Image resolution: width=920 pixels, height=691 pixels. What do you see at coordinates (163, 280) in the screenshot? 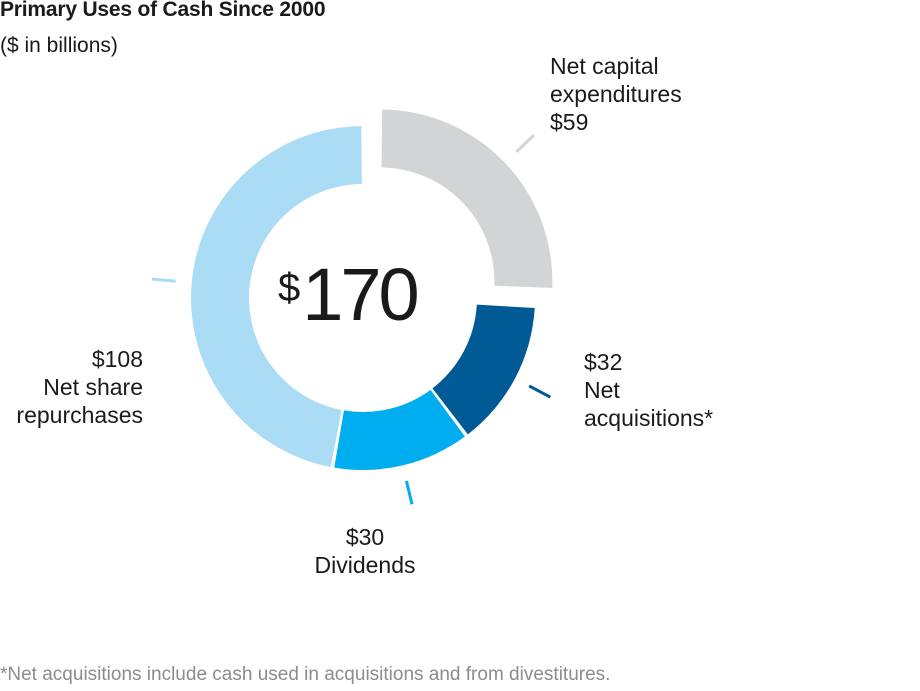
I see `leader-line-repurchases` at bounding box center [163, 280].